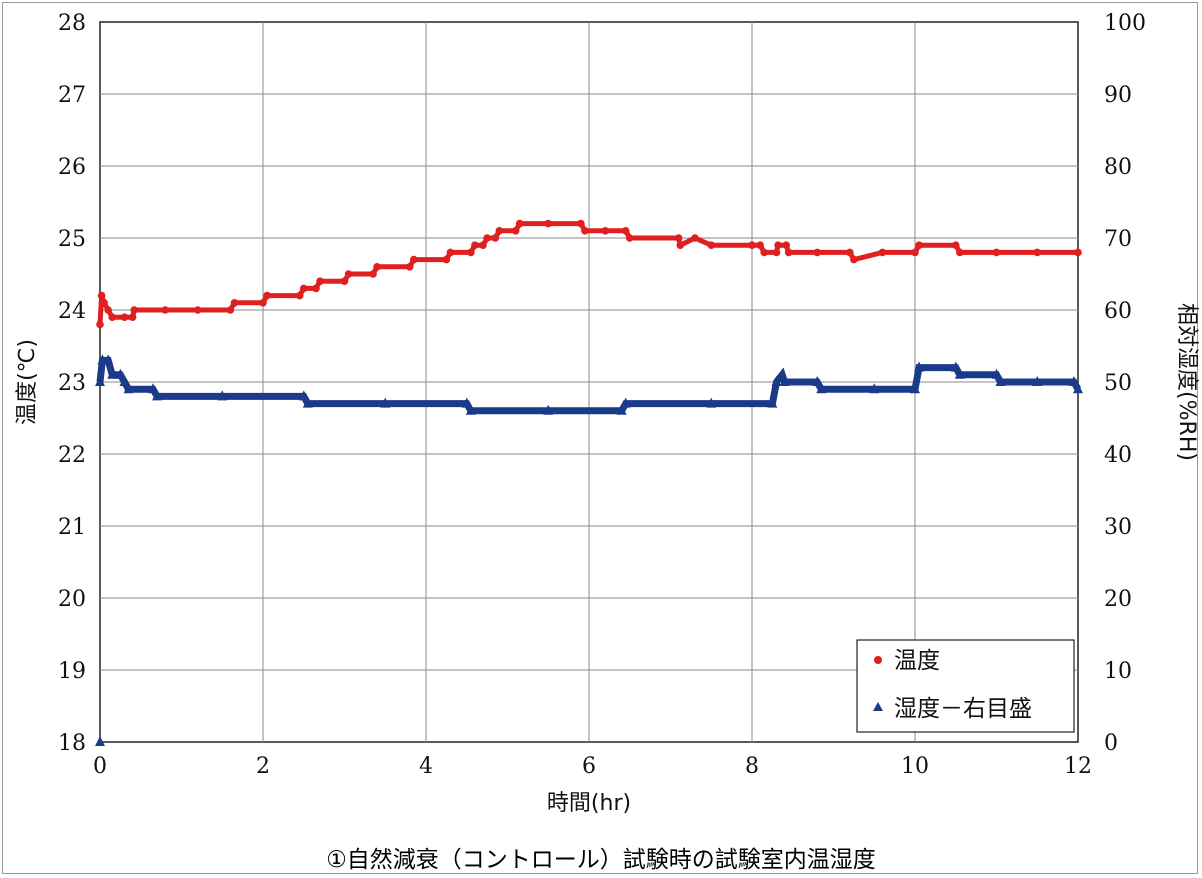 The height and width of the screenshot is (878, 1202). What do you see at coordinates (963, 709) in the screenshot?
I see `legend-humidity-label: 湿度－右目盛` at bounding box center [963, 709].